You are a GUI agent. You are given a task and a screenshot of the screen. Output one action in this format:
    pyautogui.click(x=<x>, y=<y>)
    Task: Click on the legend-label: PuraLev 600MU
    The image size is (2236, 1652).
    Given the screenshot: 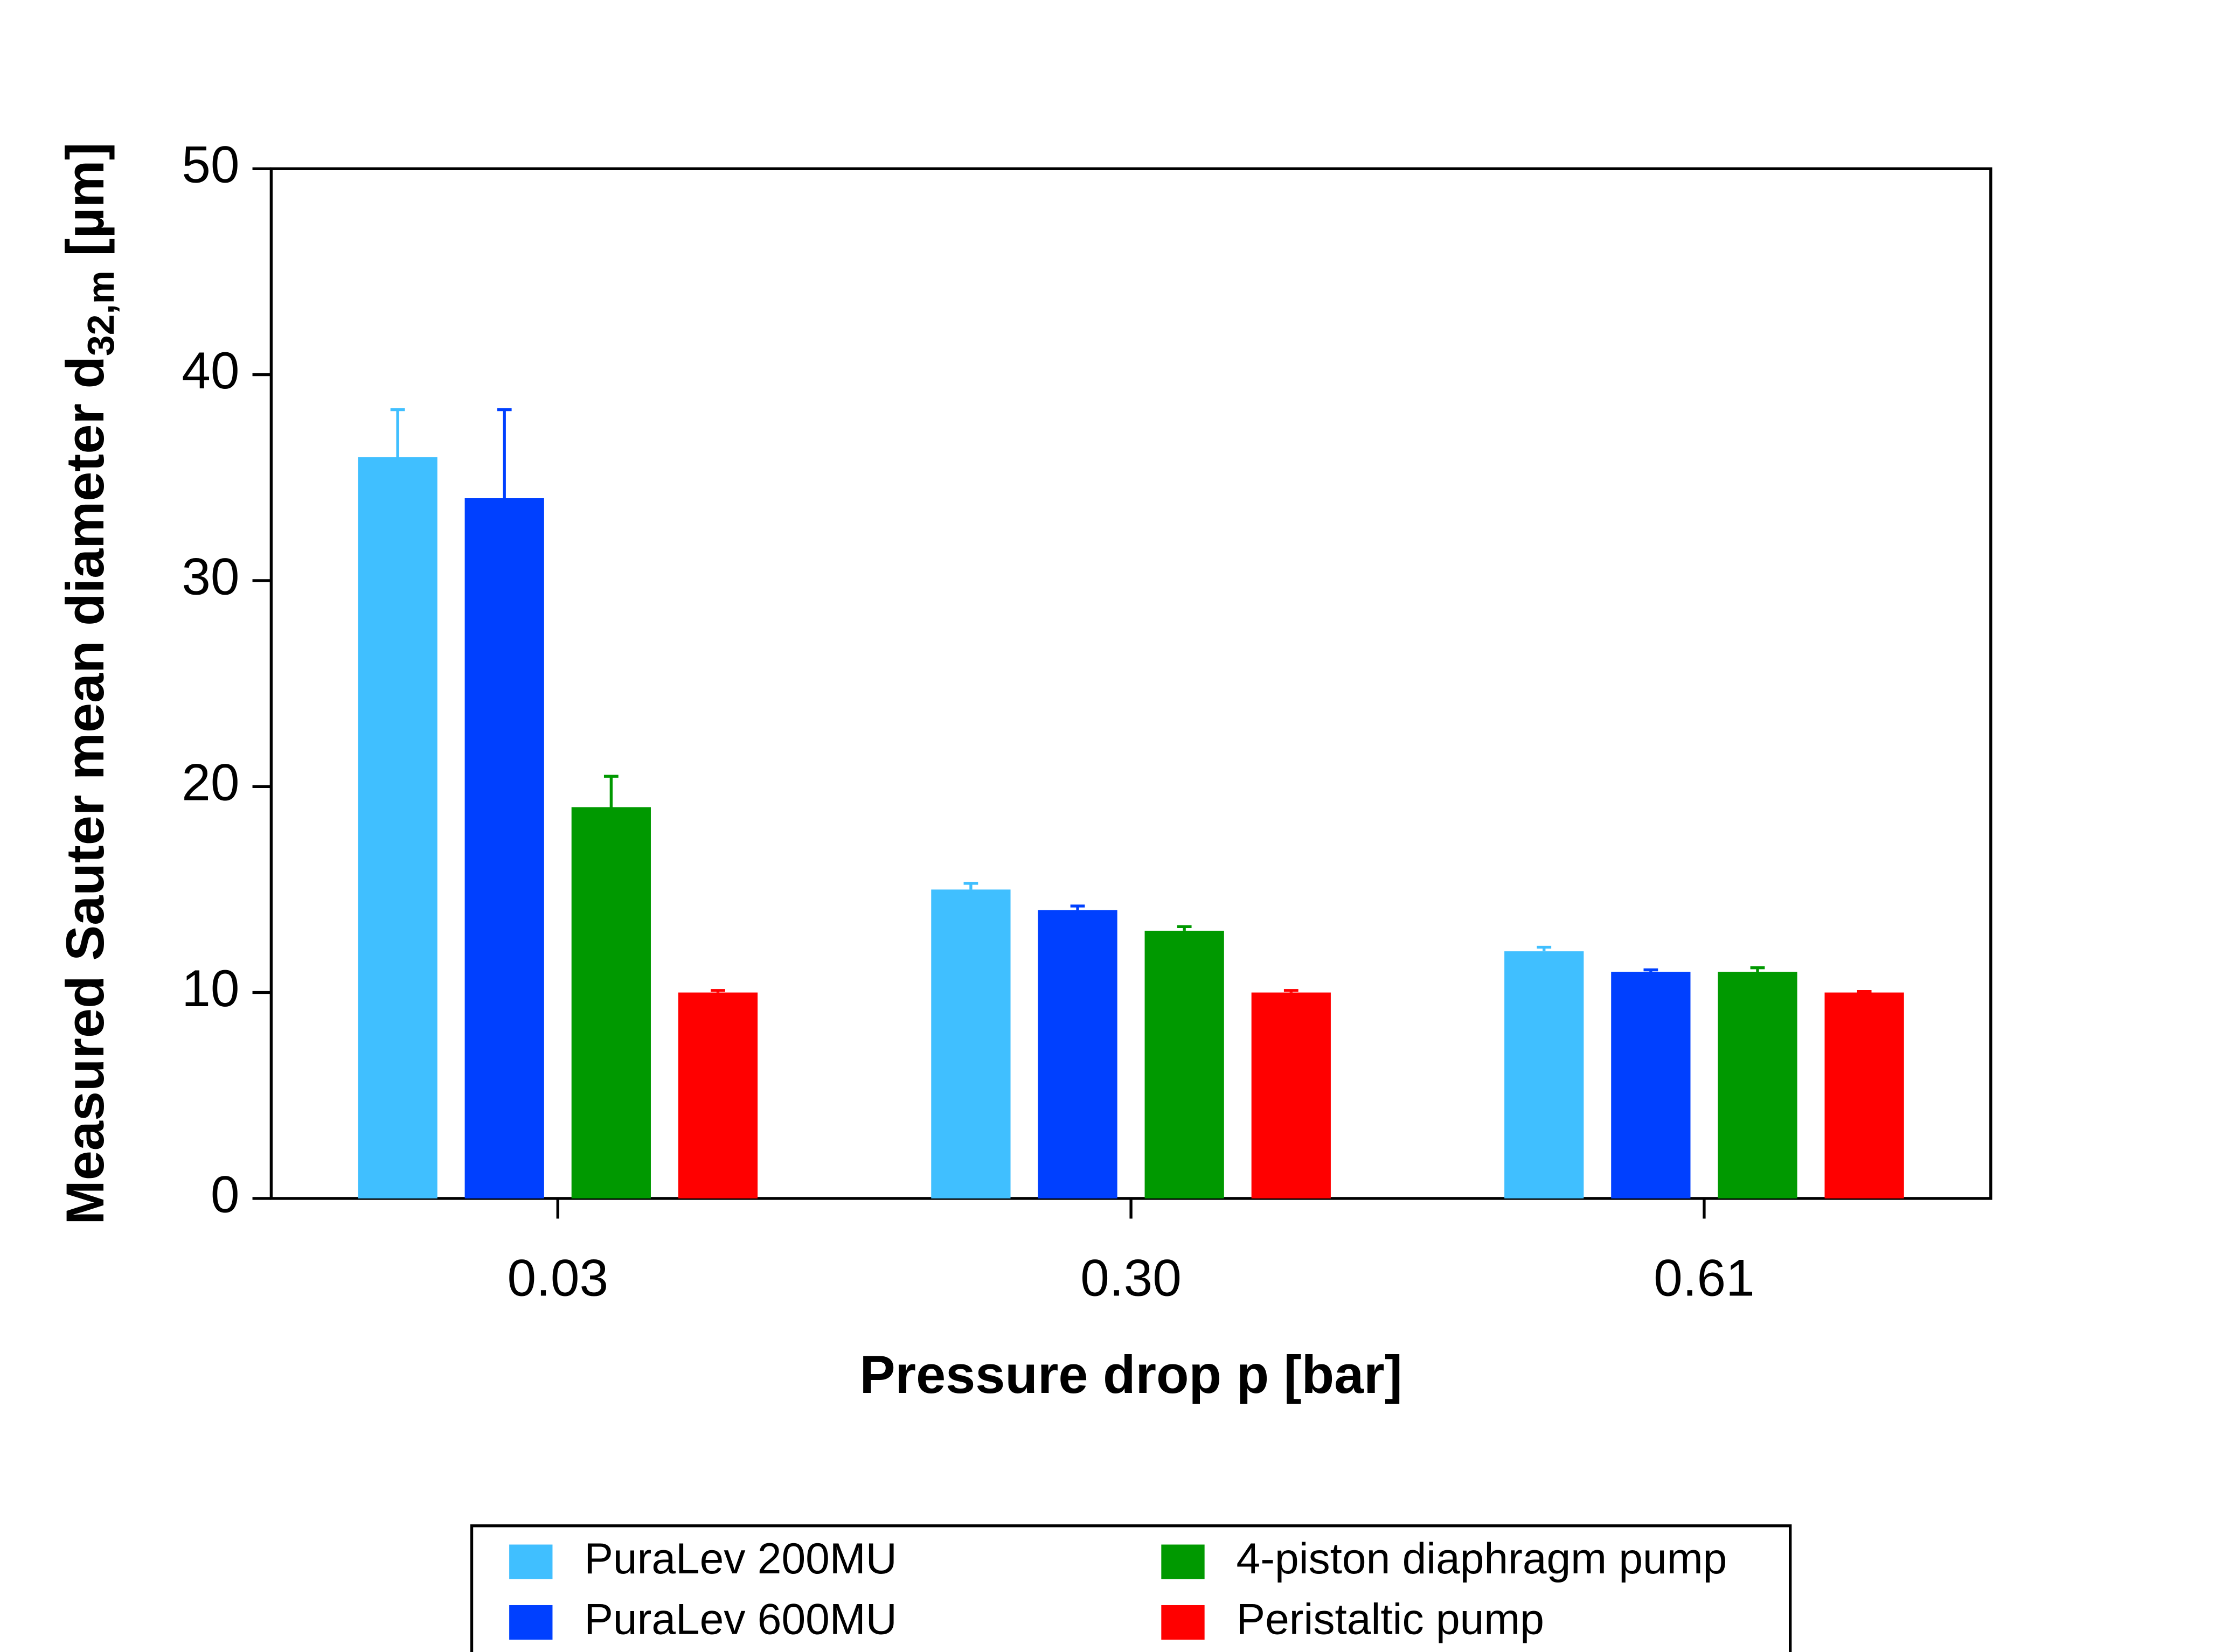 What is the action you would take?
    pyautogui.click(x=740, y=1619)
    